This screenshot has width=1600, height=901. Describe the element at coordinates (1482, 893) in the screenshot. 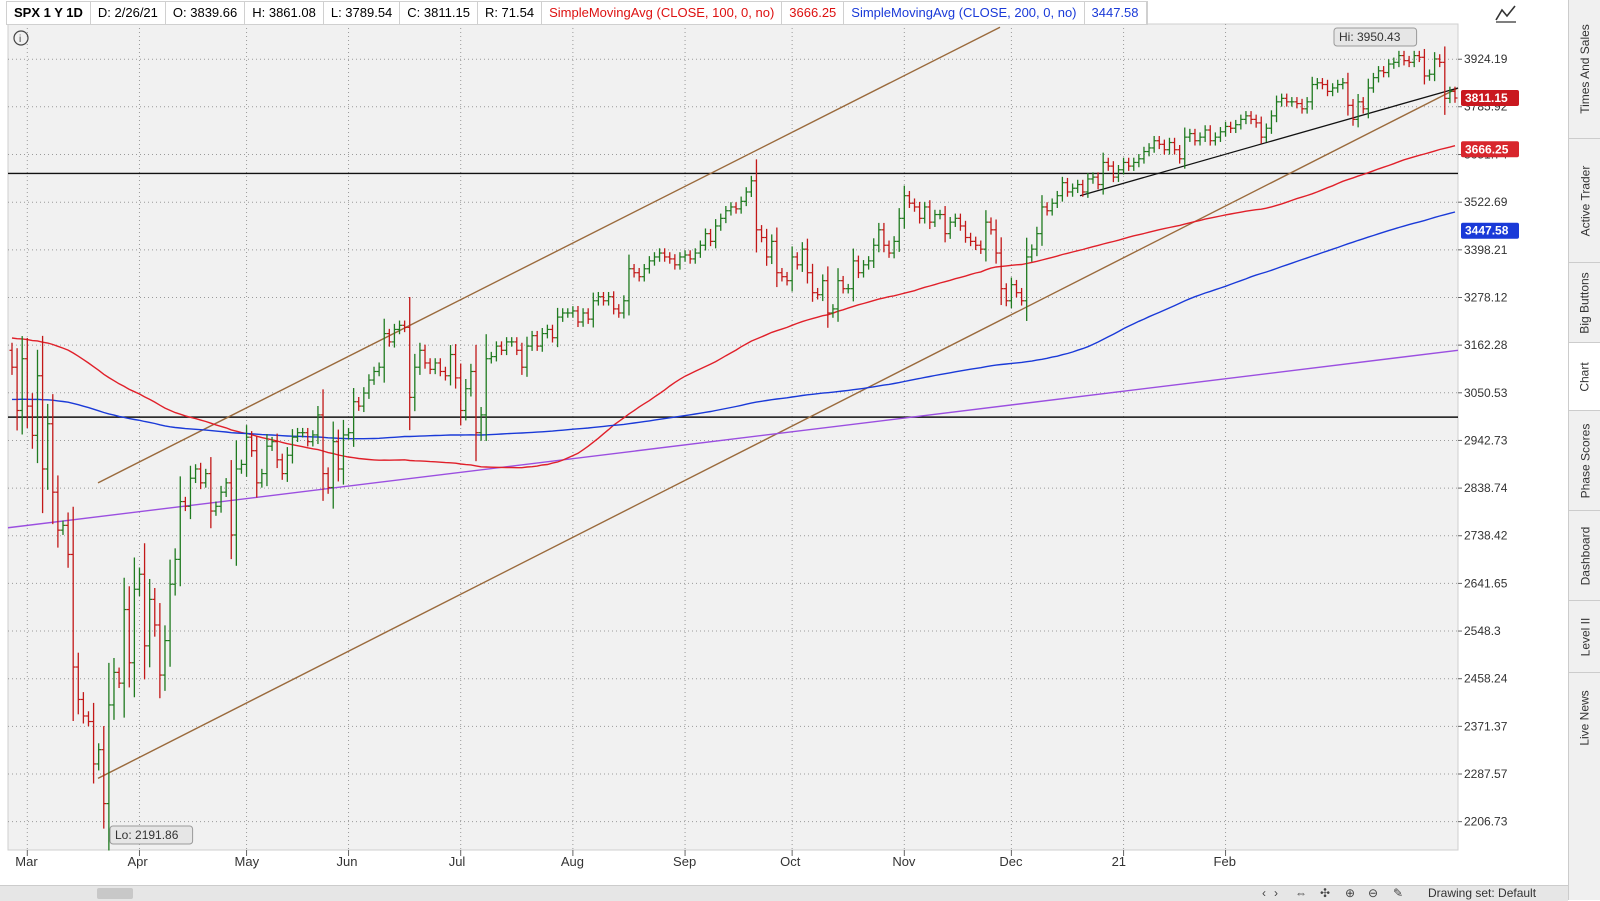

I see `drawing-set-label: Drawing set: Default` at that location.